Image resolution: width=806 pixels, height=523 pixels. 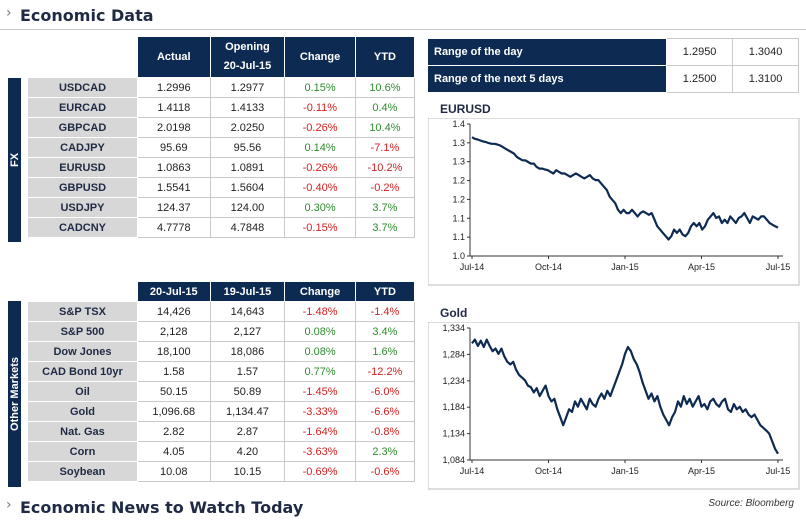 What do you see at coordinates (247, 207) in the screenshot?
I see `fx-opening-cell: 124.00` at bounding box center [247, 207].